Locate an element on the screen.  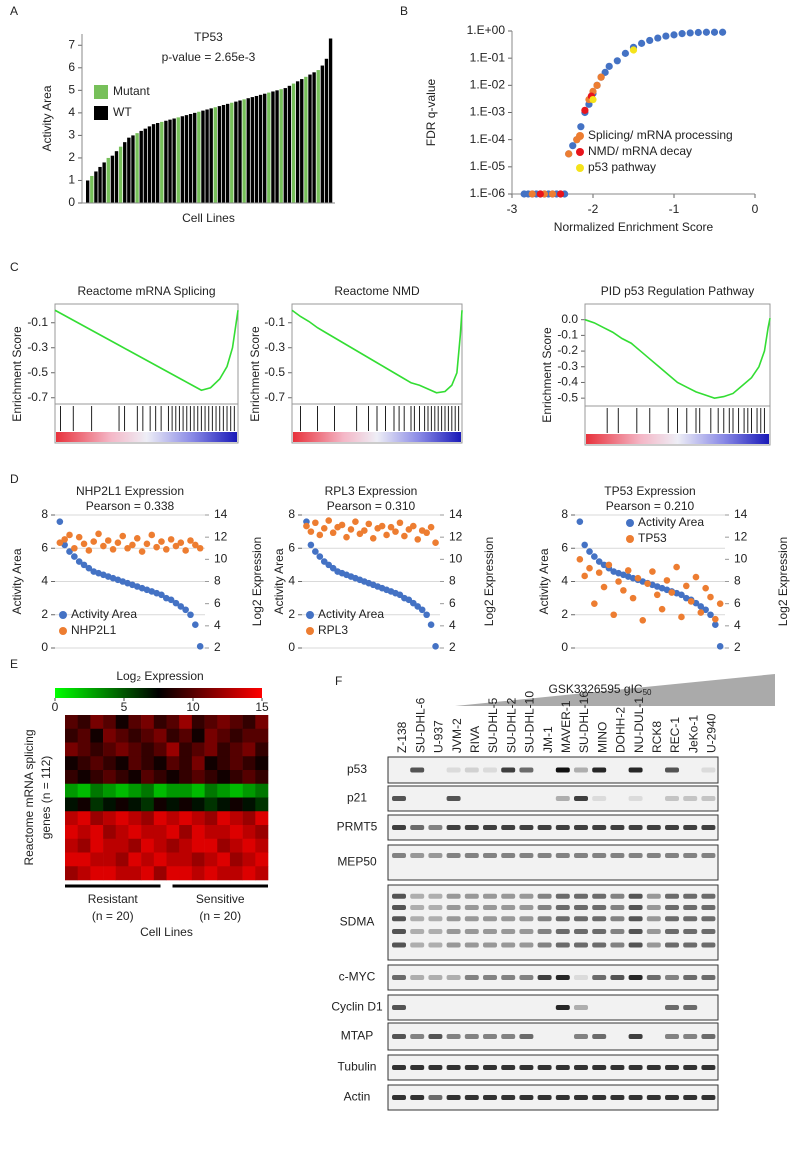
y2-tick-label: 4 is located at coordinates (737, 625).